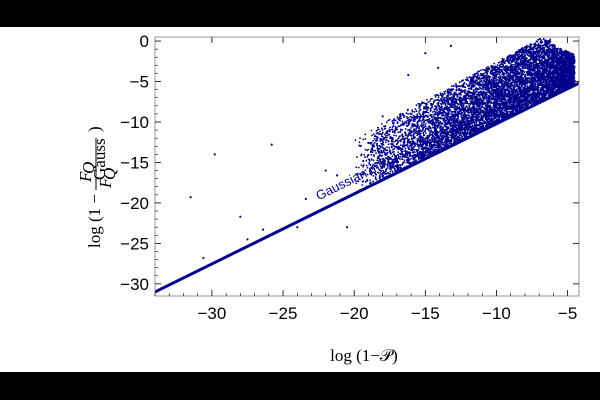 The height and width of the screenshot is (400, 600). I want to click on dense-point-cloud, so click(465, 114).